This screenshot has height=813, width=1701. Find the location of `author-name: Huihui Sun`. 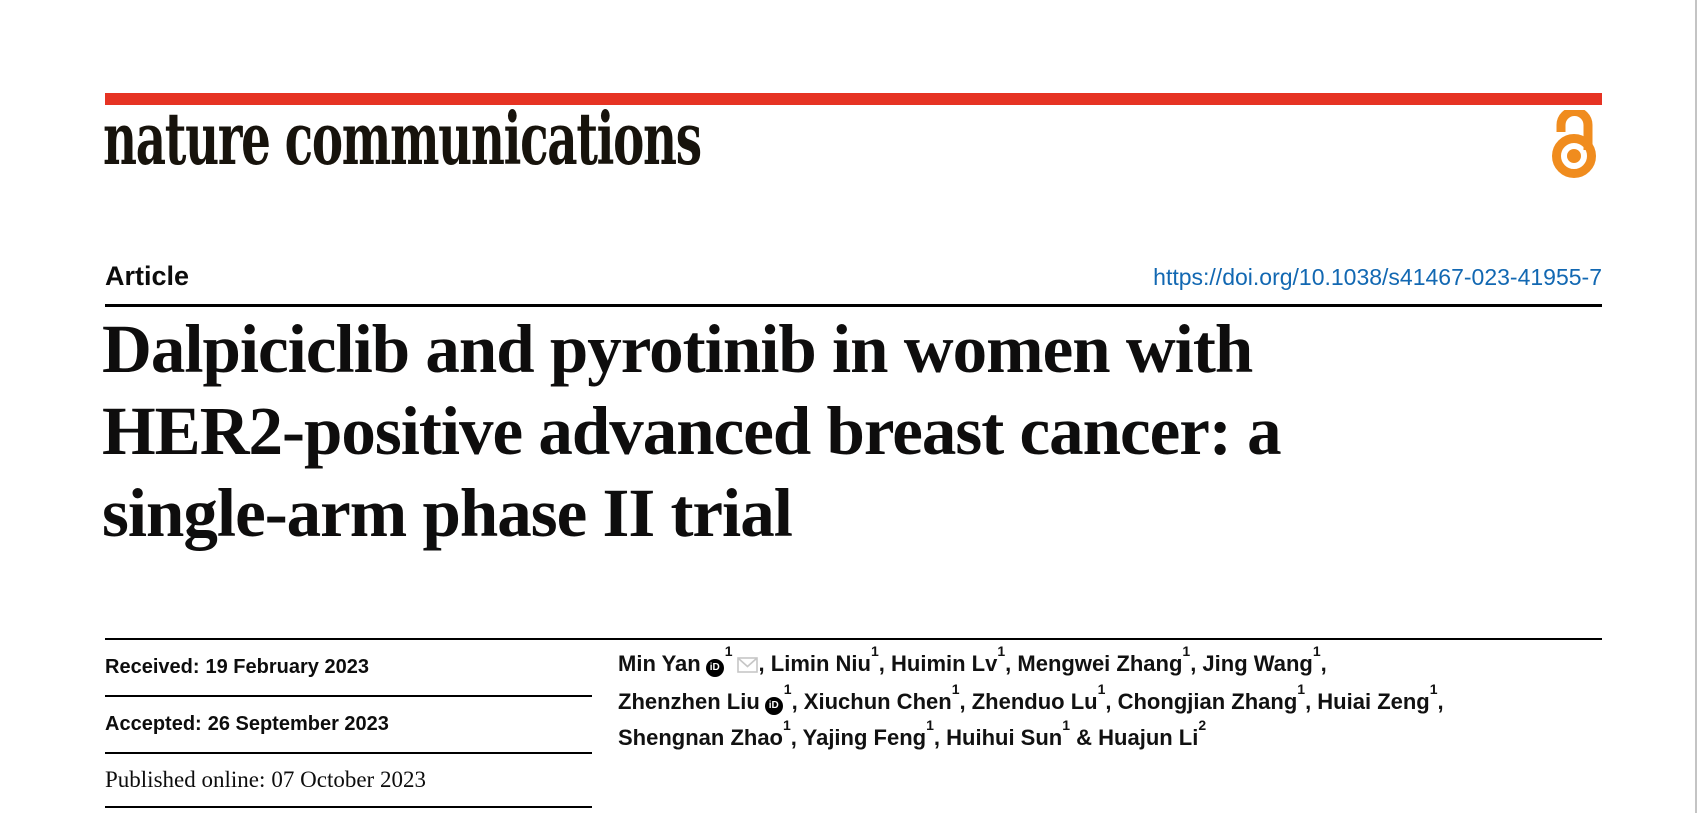

author-name: Huihui Sun is located at coordinates (1004, 737).